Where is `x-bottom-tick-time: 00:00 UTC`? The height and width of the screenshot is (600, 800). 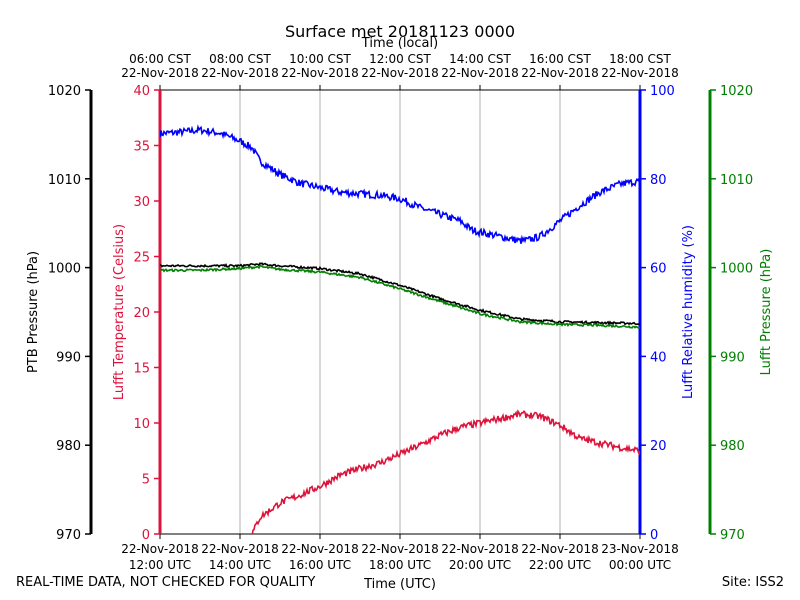 x-bottom-tick-time: 00:00 UTC is located at coordinates (640, 565).